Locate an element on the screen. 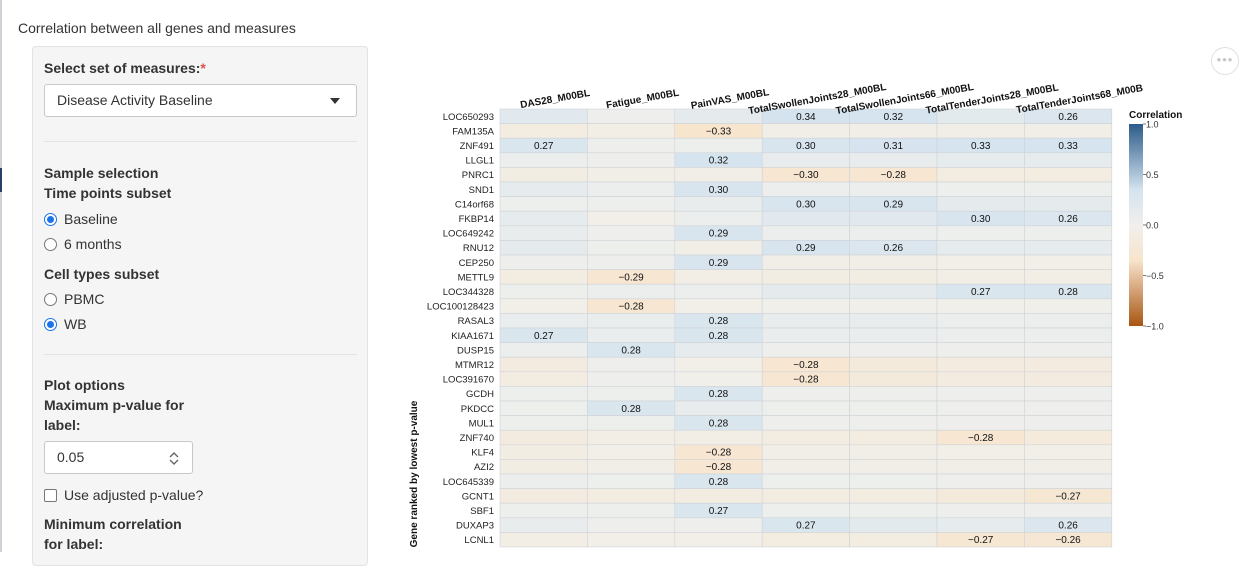 Image resolution: width=1251 pixels, height=566 pixels. radio-pbmc: PBMC is located at coordinates (74, 299).